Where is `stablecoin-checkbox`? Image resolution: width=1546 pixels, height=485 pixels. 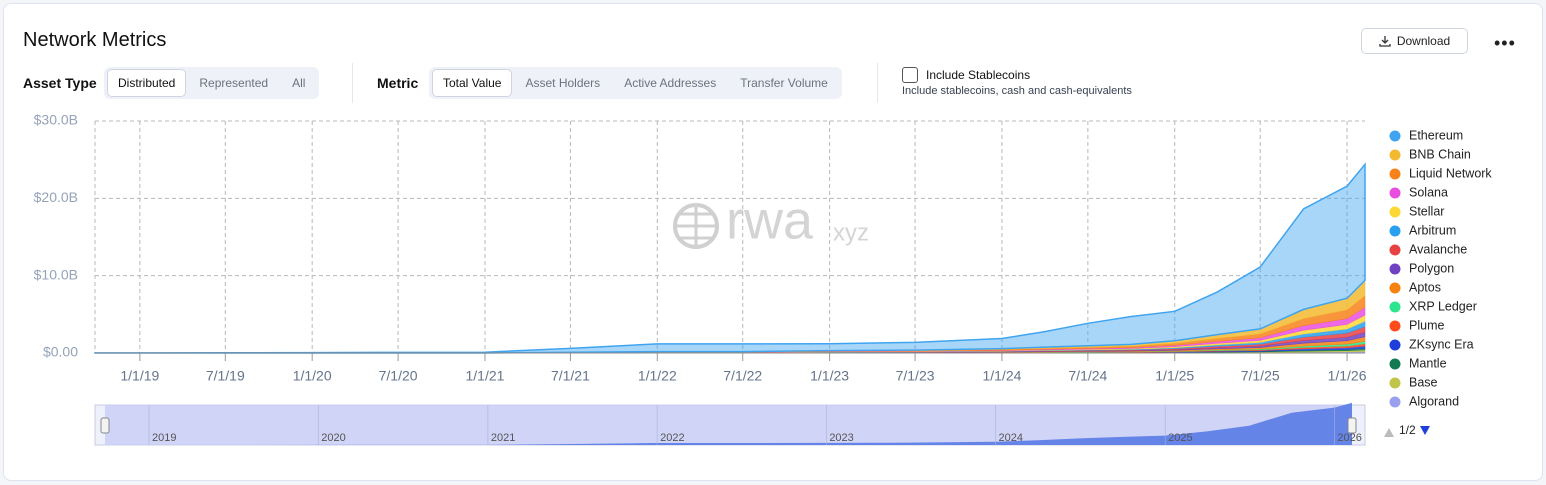 stablecoin-checkbox is located at coordinates (910, 75).